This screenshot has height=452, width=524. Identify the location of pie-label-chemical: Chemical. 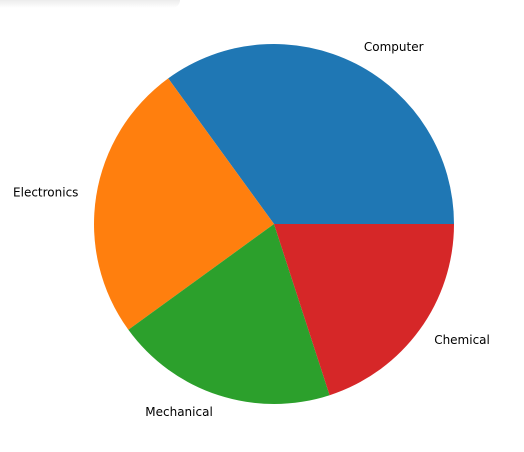
(462, 340).